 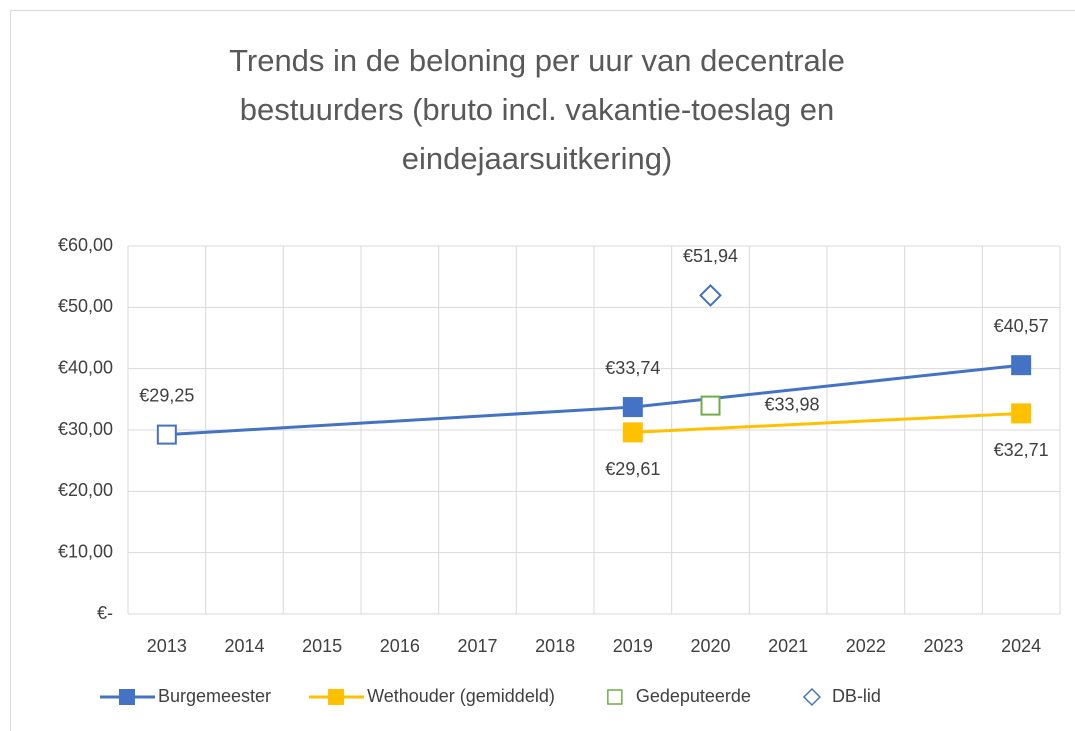 I want to click on data-label: €29,25, so click(x=166, y=395).